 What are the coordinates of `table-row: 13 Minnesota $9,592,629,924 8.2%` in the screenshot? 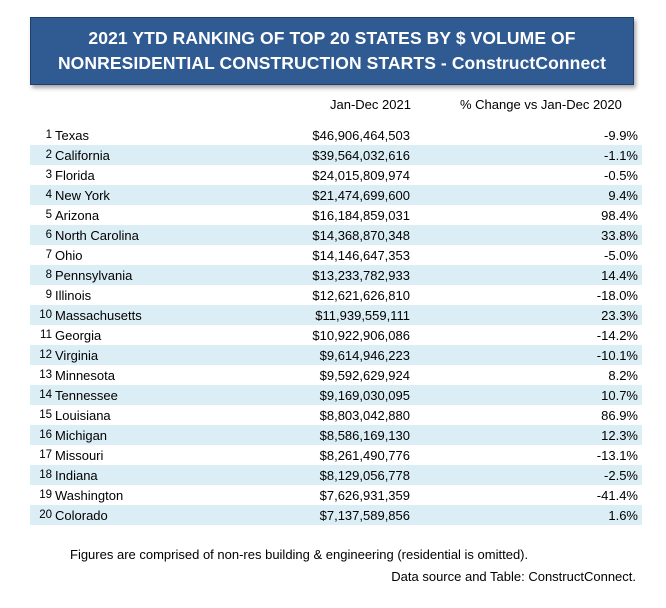 It's located at (336, 375).